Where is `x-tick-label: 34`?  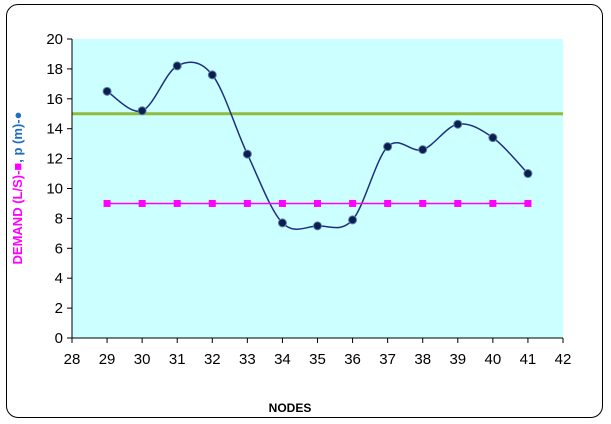 x-tick-label: 34 is located at coordinates (282, 359).